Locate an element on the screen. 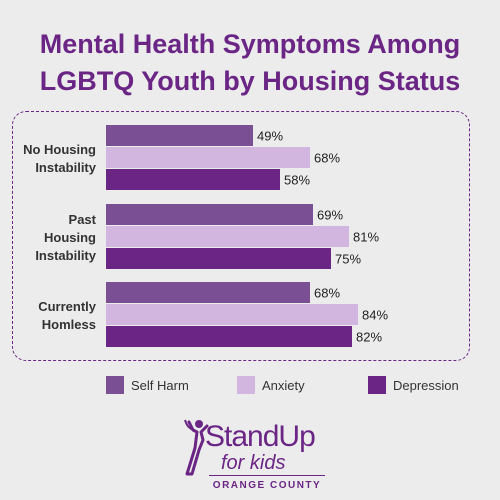  bar-currently-homless-depression is located at coordinates (229, 336).